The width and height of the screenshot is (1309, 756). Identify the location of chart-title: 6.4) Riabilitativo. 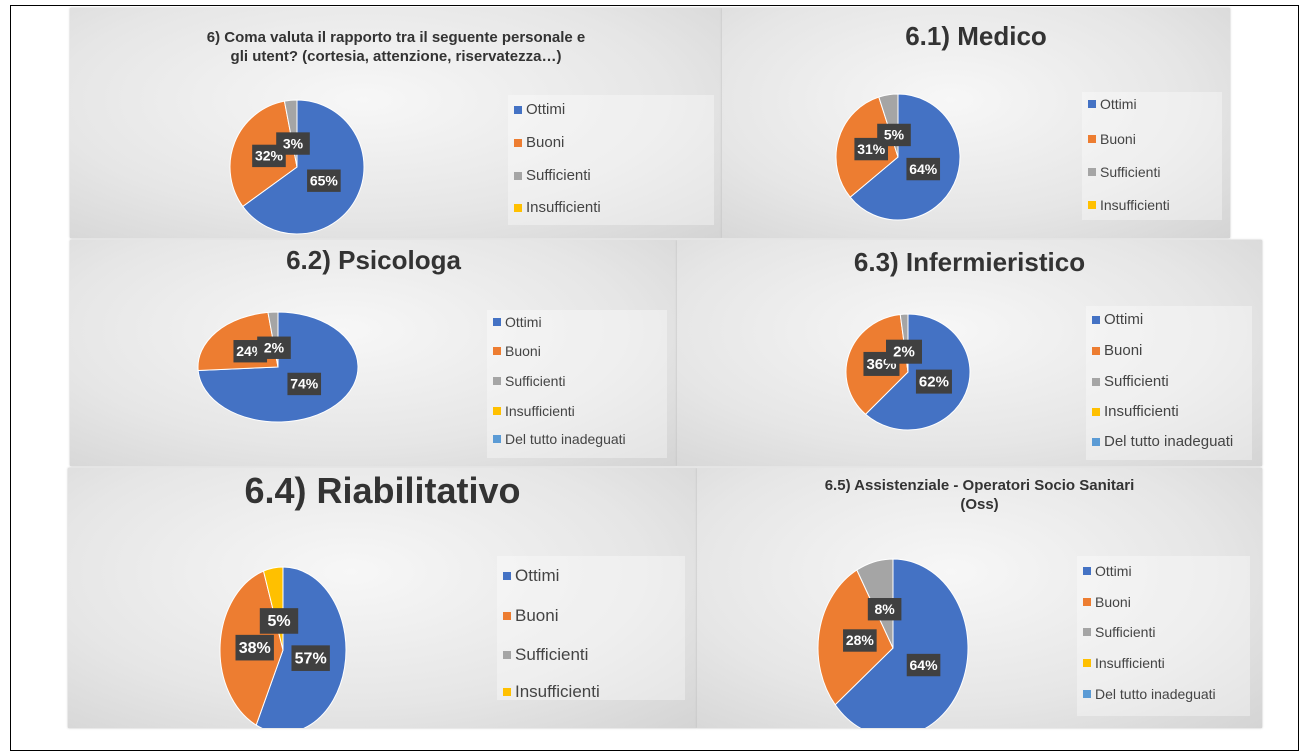
(382, 491).